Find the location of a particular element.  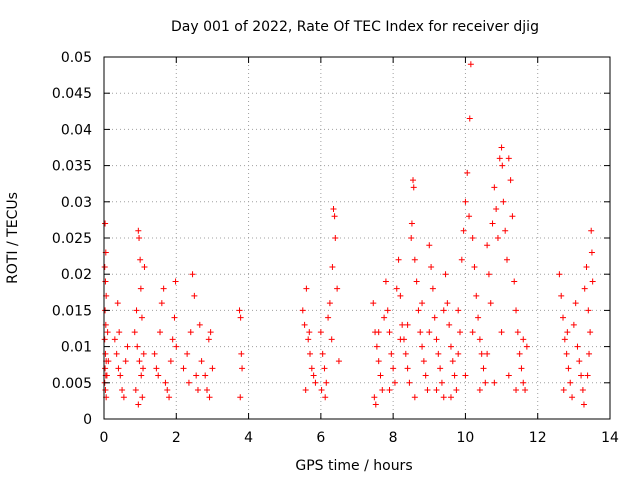

y-tick-label: 0 is located at coordinates (87, 420).